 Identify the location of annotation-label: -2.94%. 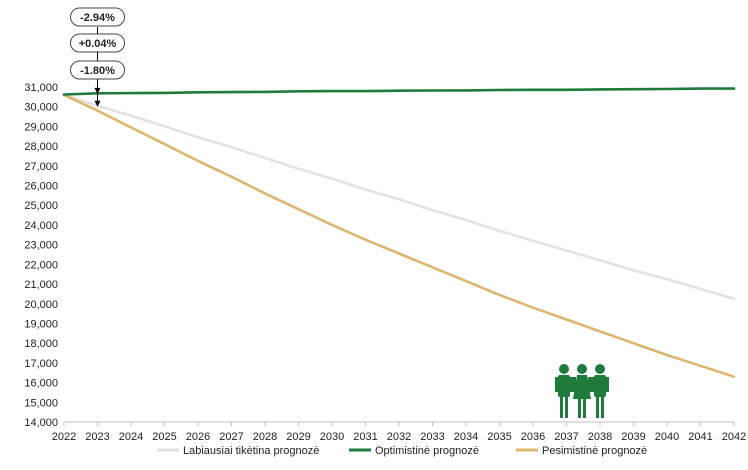
(97, 18).